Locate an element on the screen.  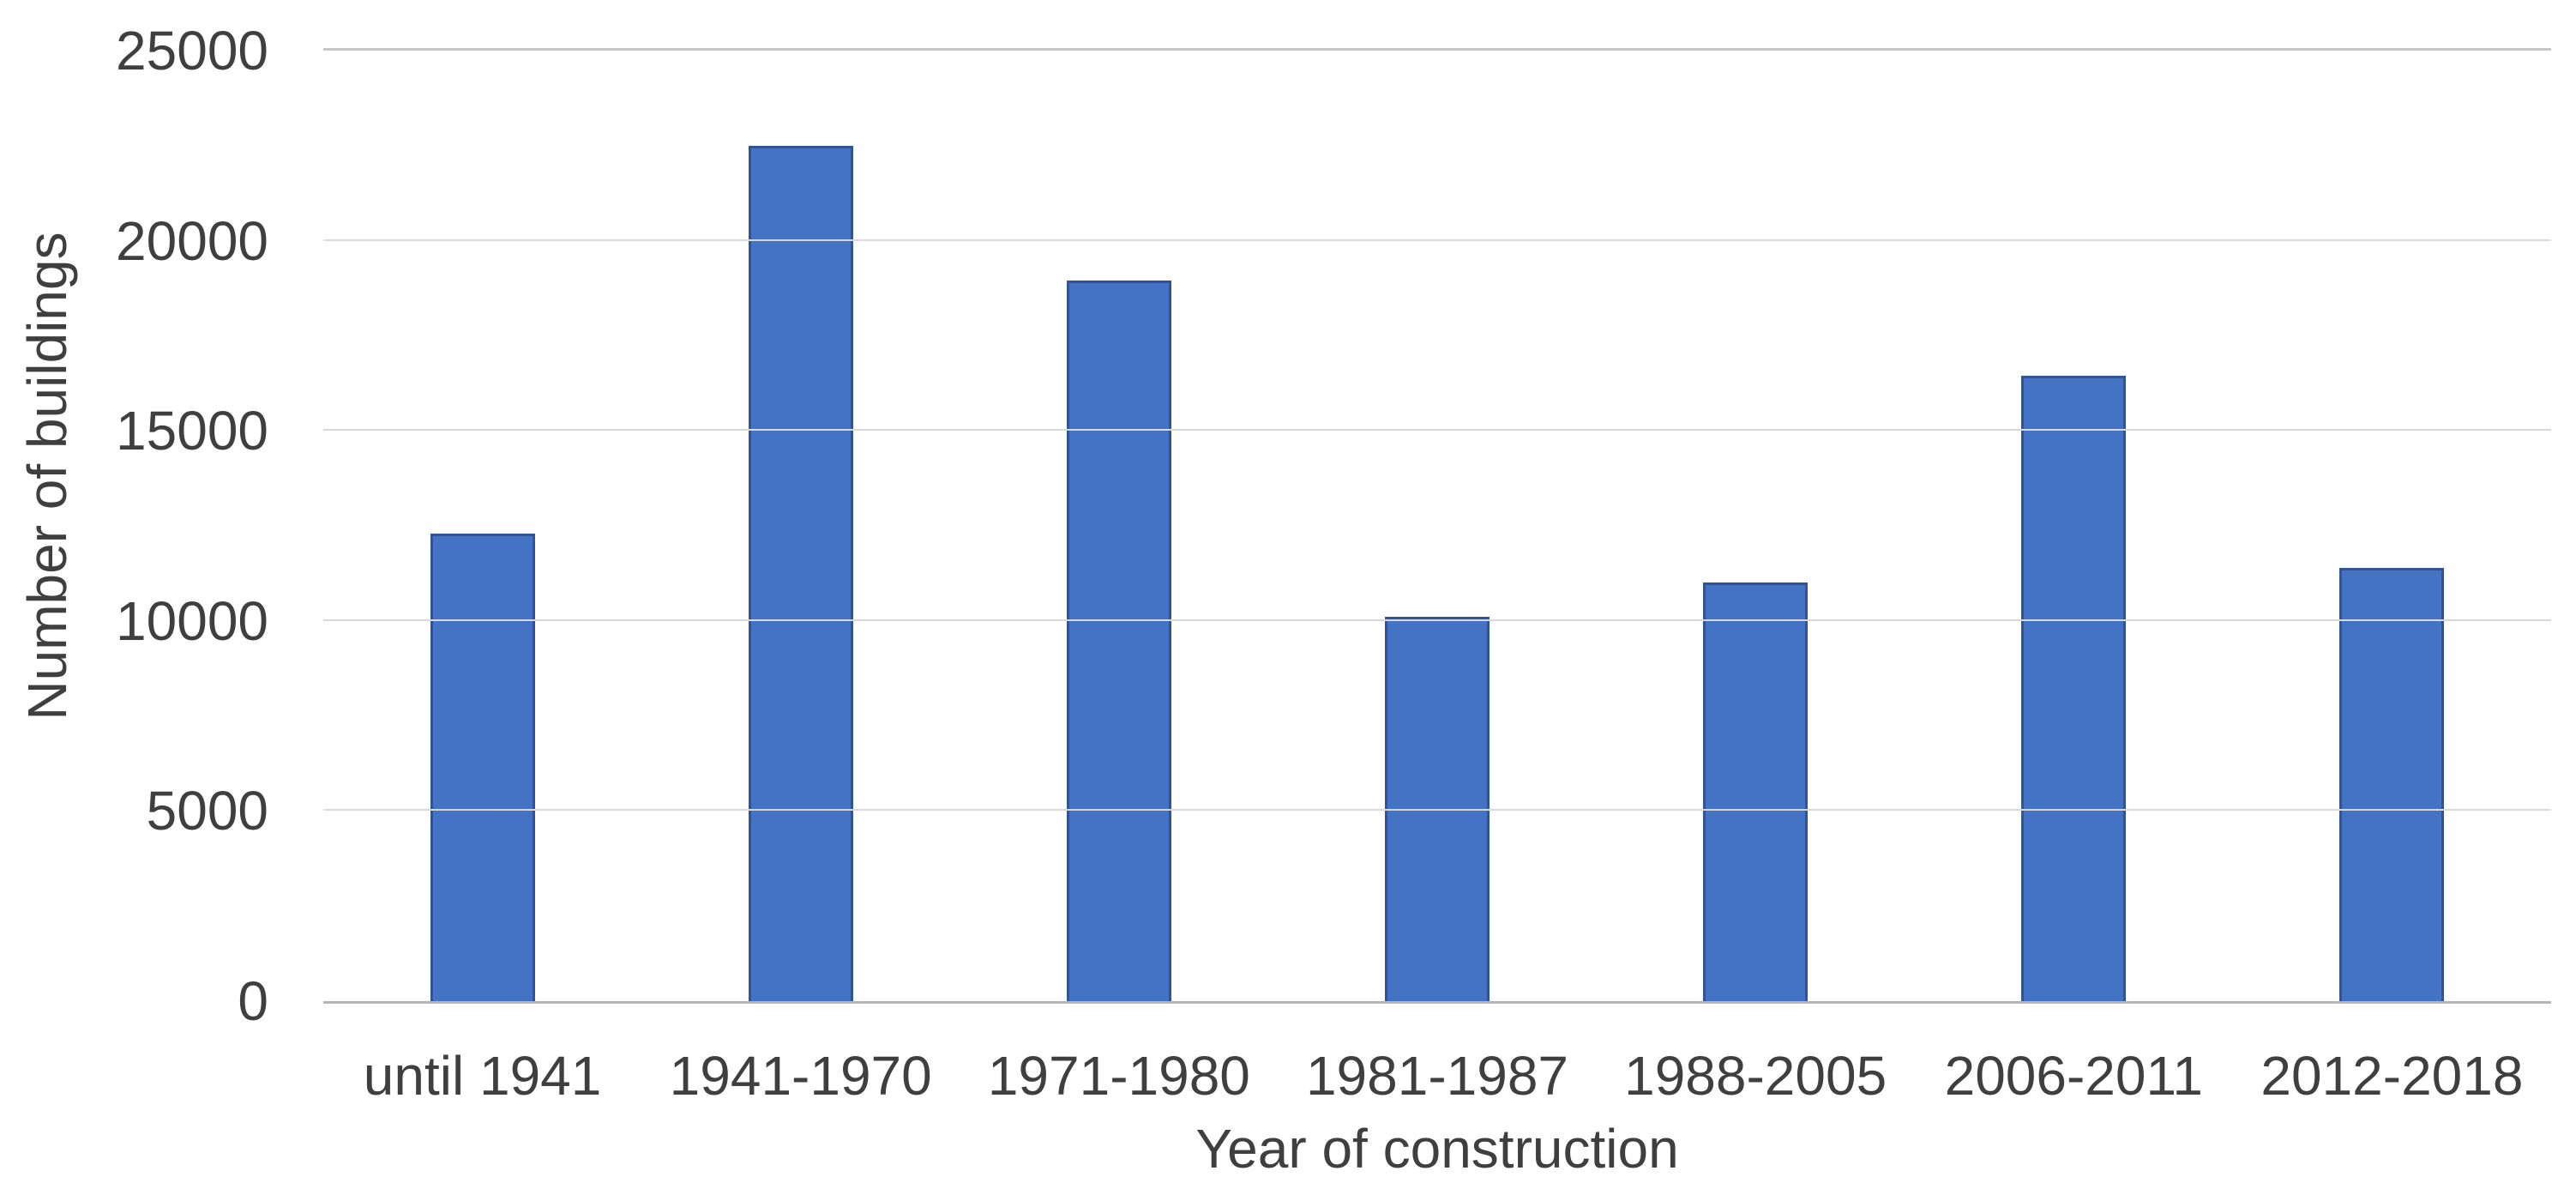
y-axis-title: Number of buildings is located at coordinates (47, 476).